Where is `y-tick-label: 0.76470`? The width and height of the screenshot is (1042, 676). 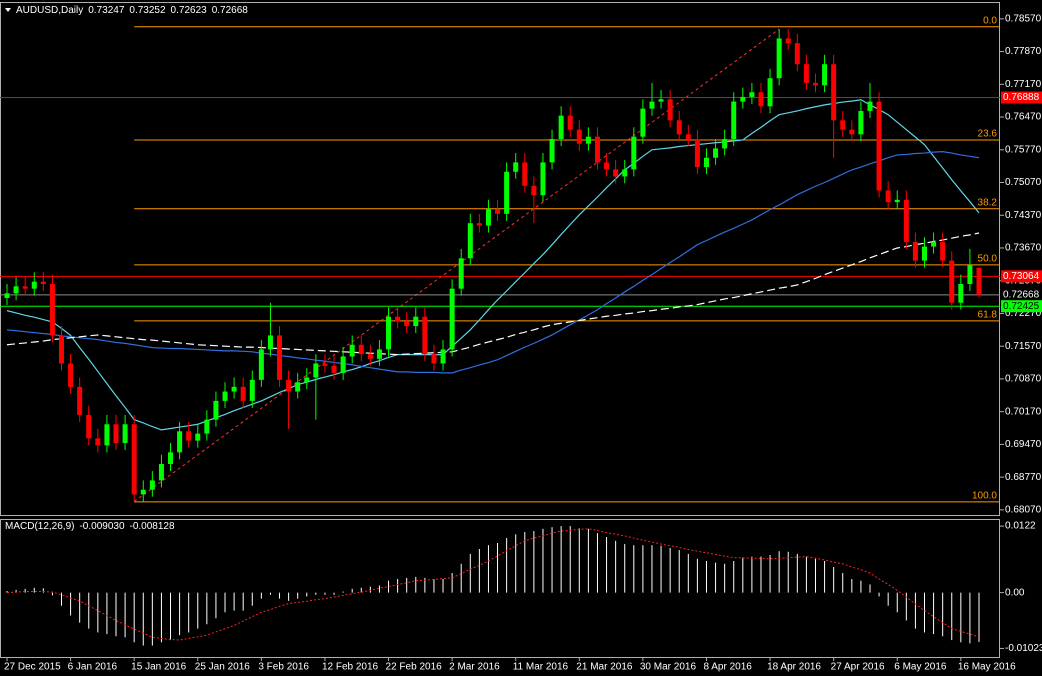
y-tick-label: 0.76470 is located at coordinates (1023, 117).